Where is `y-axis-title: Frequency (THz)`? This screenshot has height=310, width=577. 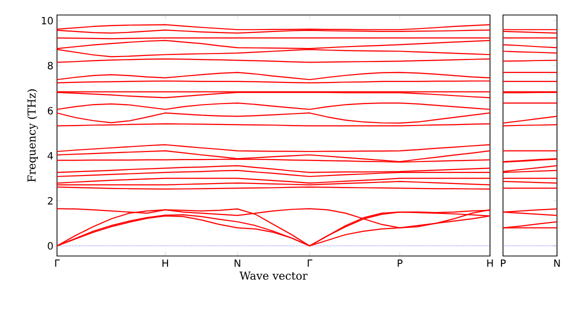
y-axis-title: Frequency (THz) is located at coordinates (32, 135).